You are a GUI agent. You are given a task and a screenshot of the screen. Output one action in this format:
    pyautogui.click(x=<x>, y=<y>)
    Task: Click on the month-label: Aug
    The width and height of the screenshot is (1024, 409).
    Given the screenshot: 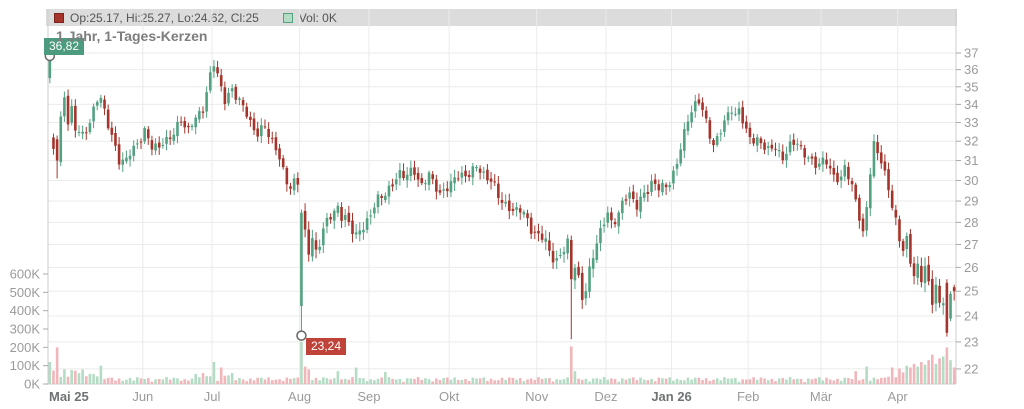 What is the action you would take?
    pyautogui.click(x=299, y=396)
    